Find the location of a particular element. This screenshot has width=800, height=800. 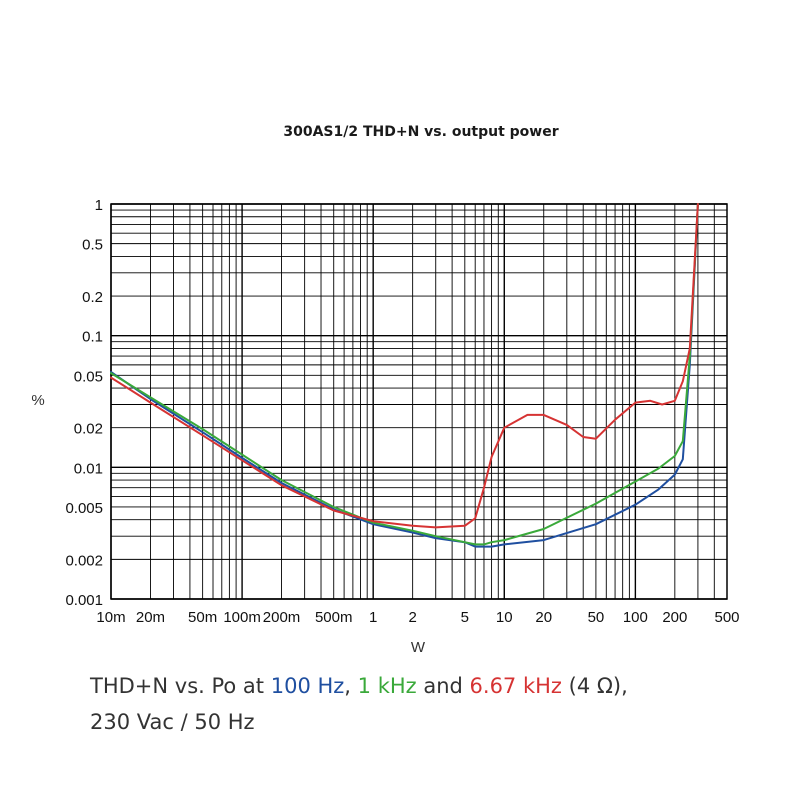

x-tick-label: 100m is located at coordinates (242, 617).